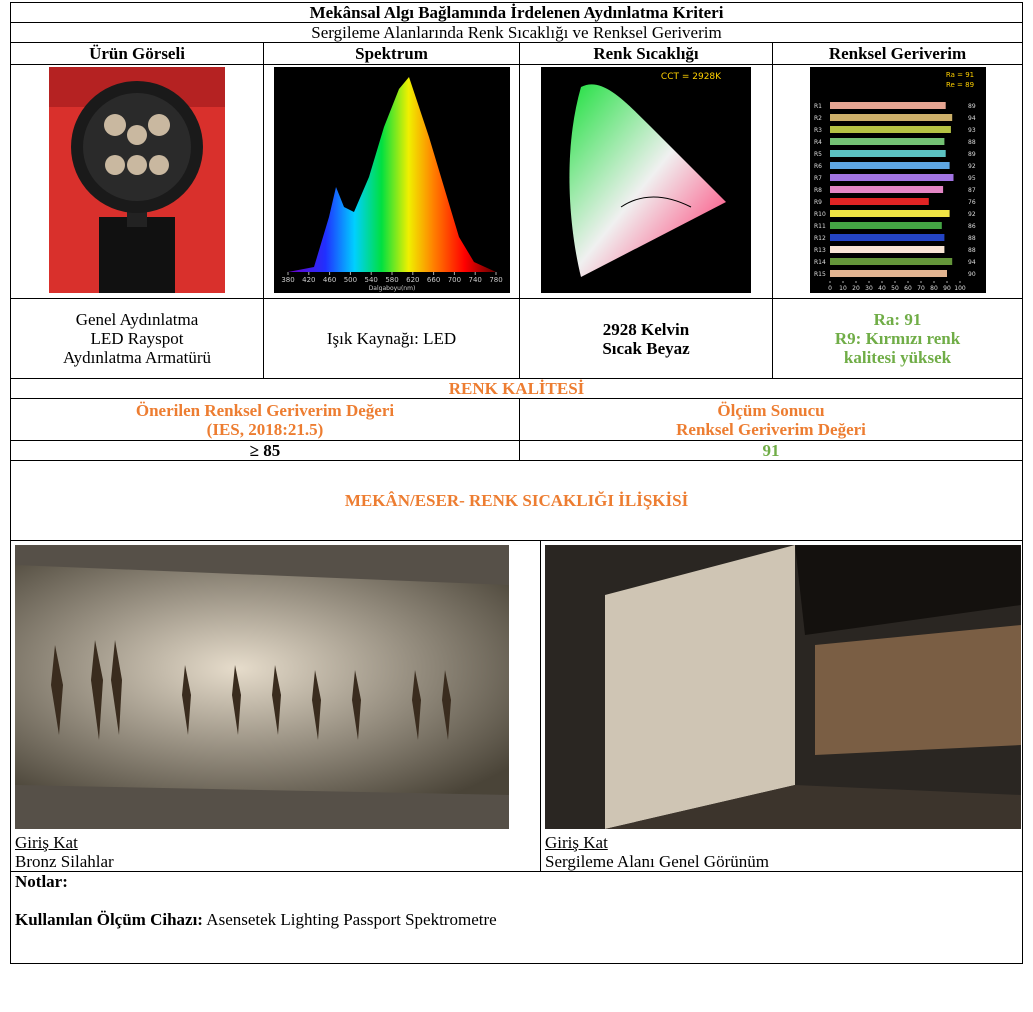 This screenshot has width=1033, height=1012. What do you see at coordinates (897, 319) in the screenshot?
I see `text: Ra: 91` at bounding box center [897, 319].